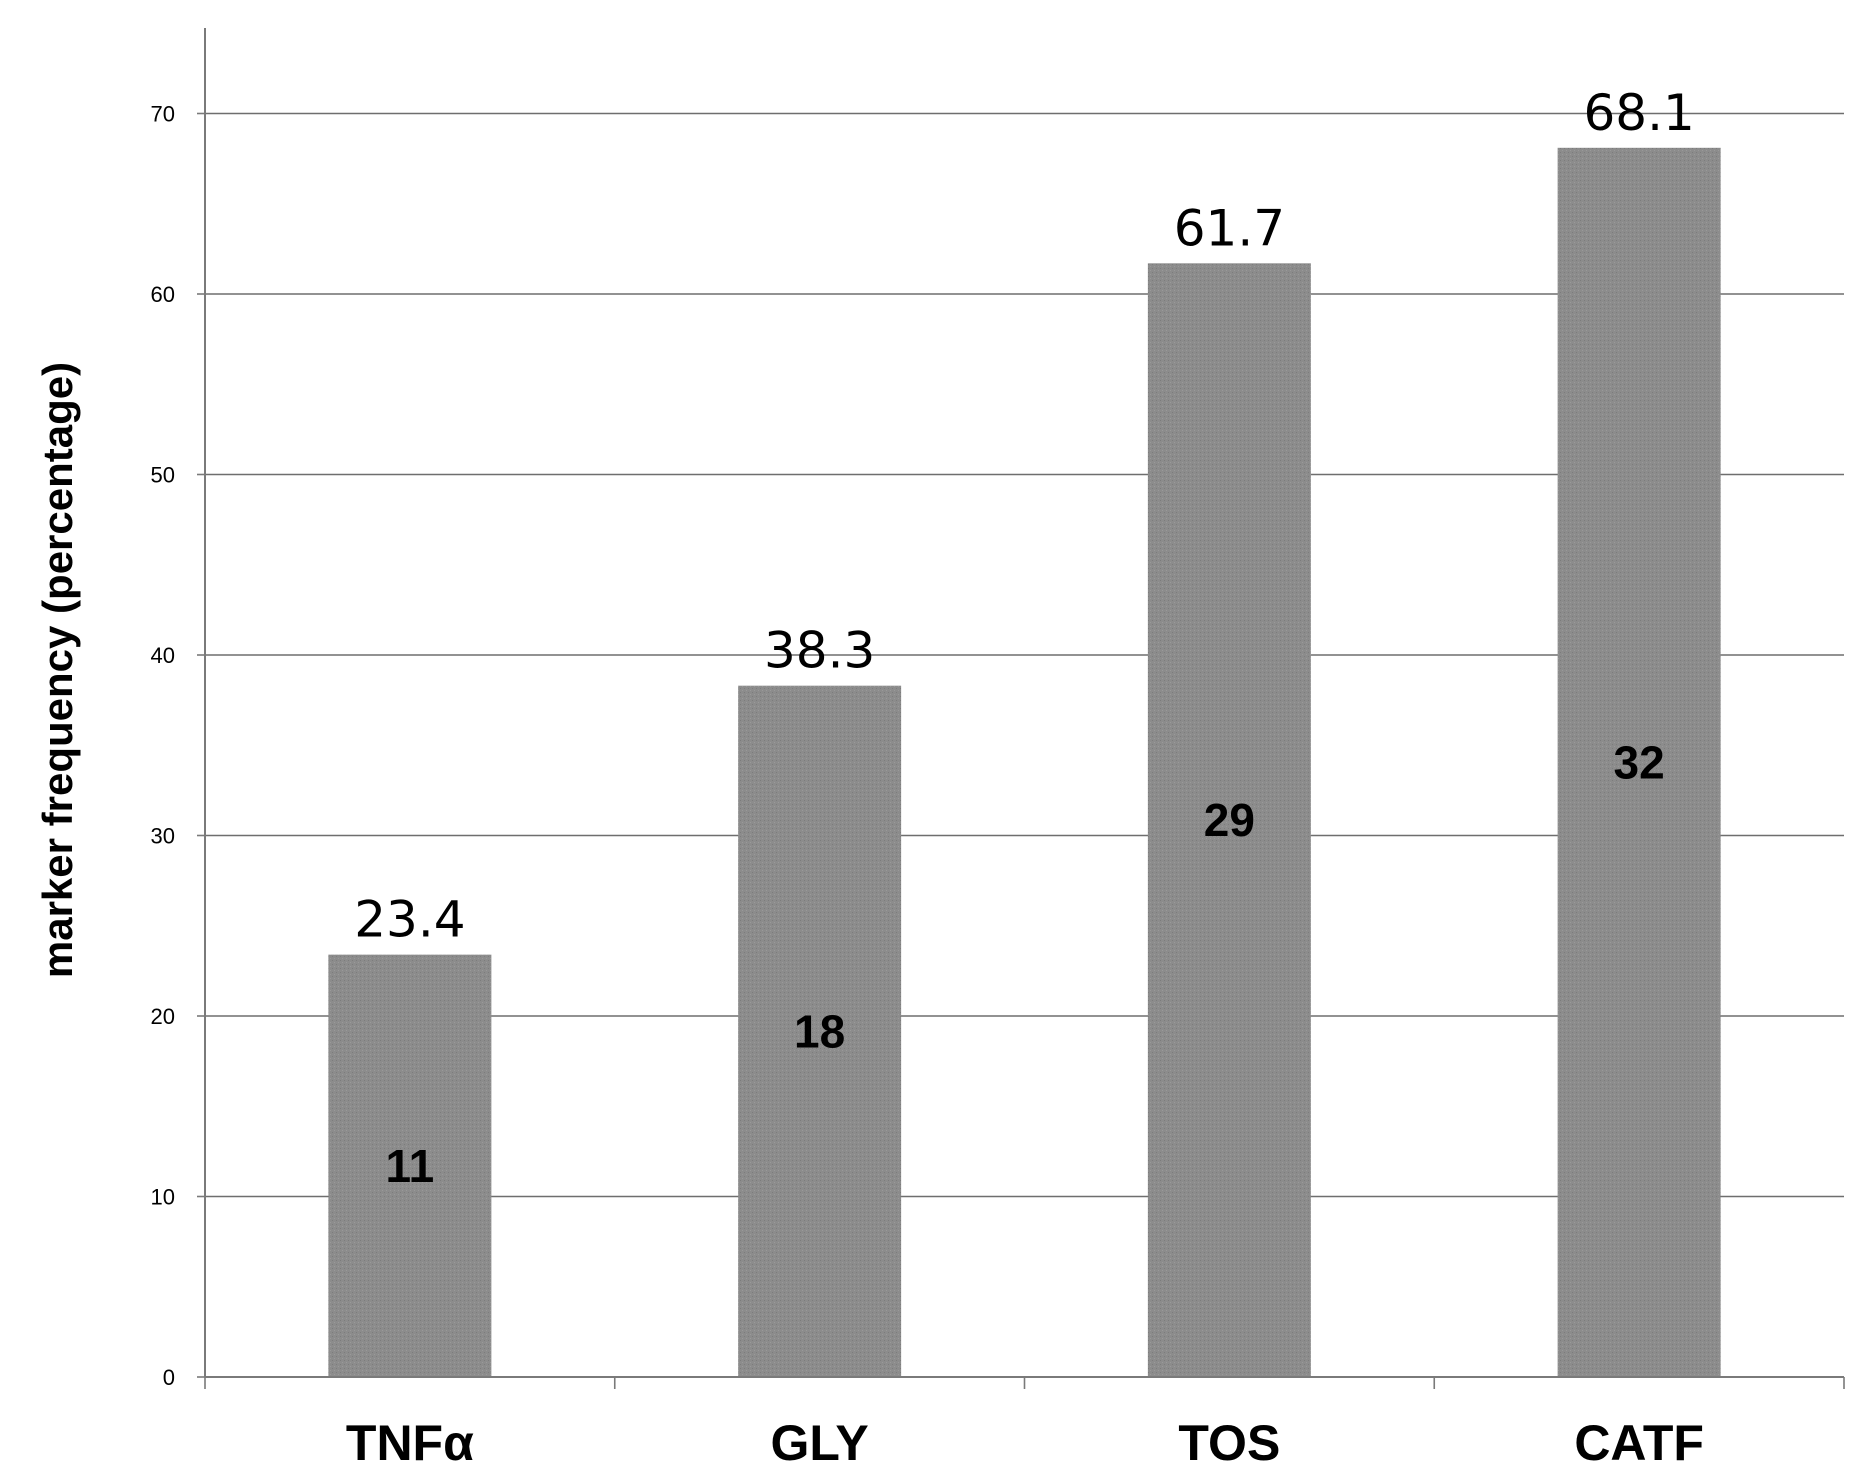 The image size is (1872, 1480). I want to click on bar-count-label: 32, so click(1639, 762).